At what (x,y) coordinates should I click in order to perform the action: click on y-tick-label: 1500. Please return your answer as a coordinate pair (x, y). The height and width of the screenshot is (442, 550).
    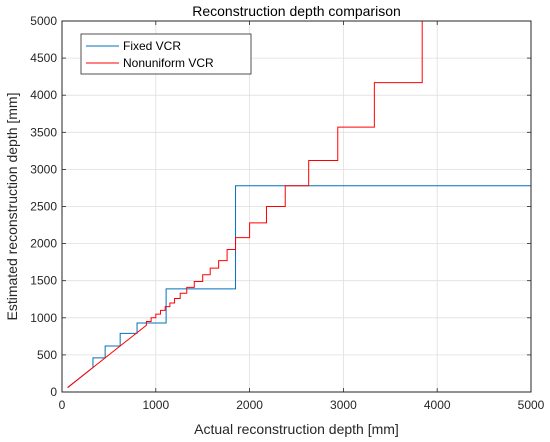
    Looking at the image, I should click on (43, 281).